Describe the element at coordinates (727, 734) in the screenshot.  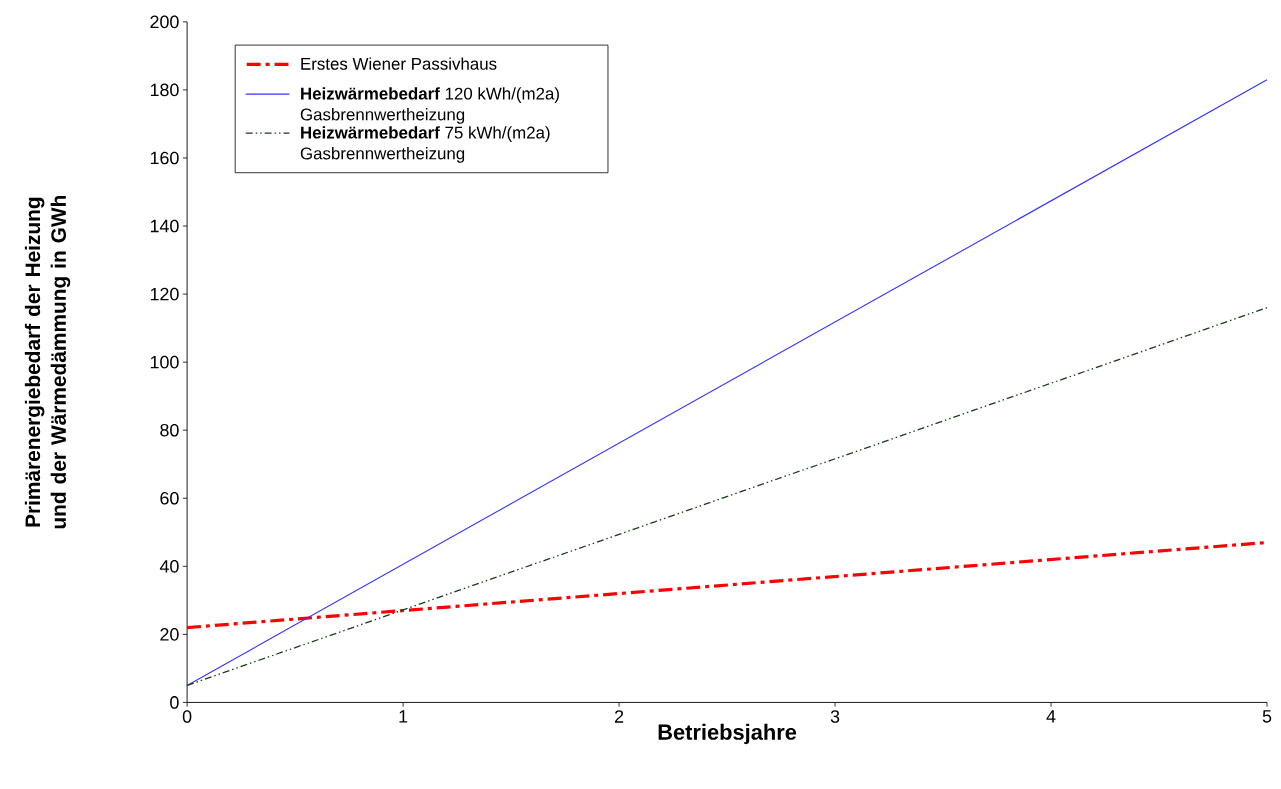
I see `x-axis-title: Betriebsjahre` at that location.